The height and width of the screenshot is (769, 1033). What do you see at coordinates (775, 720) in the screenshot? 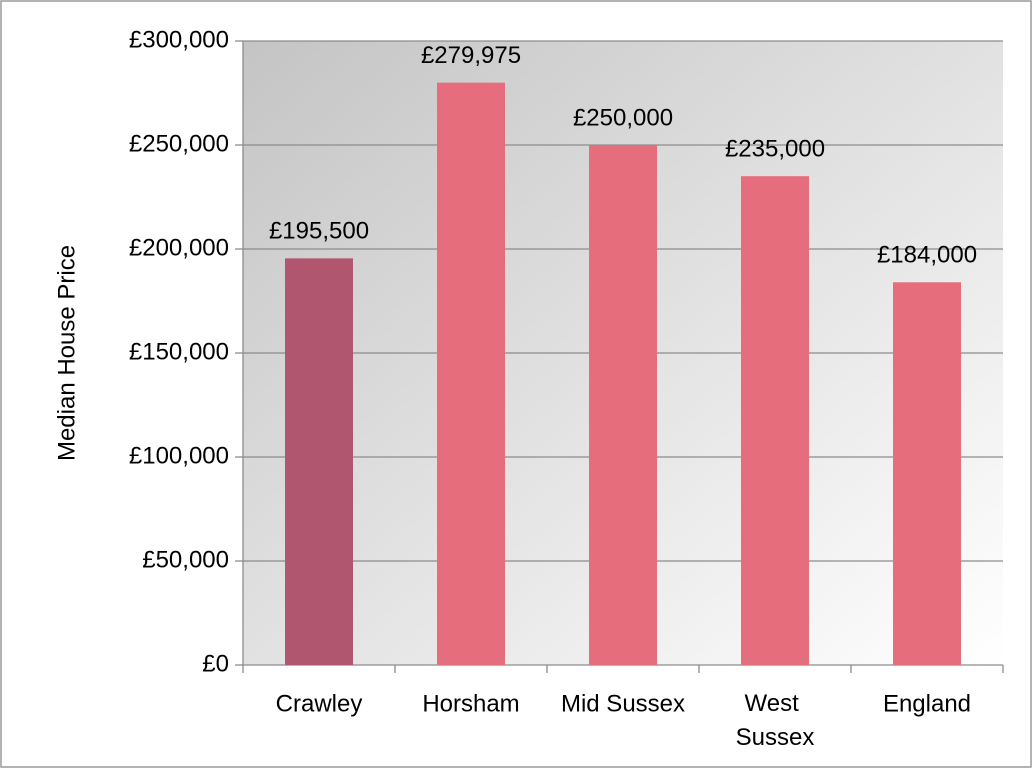
I see `x-tick-label: West Sussex` at bounding box center [775, 720].